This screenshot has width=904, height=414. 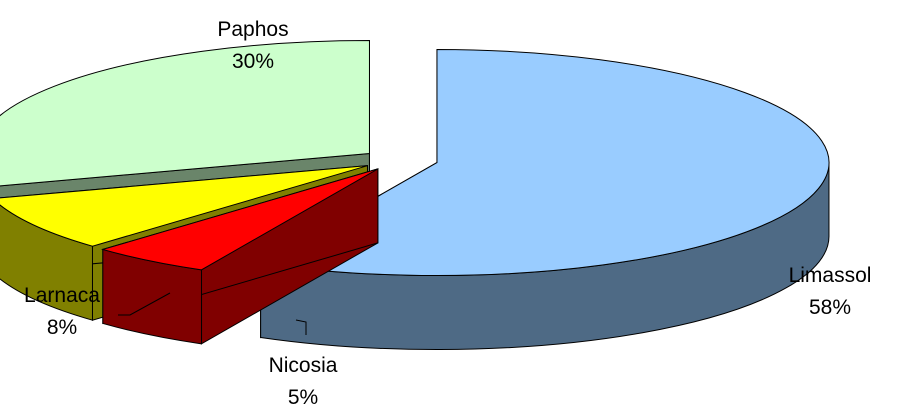 I want to click on slice-top-nicosia, so click(x=240, y=219).